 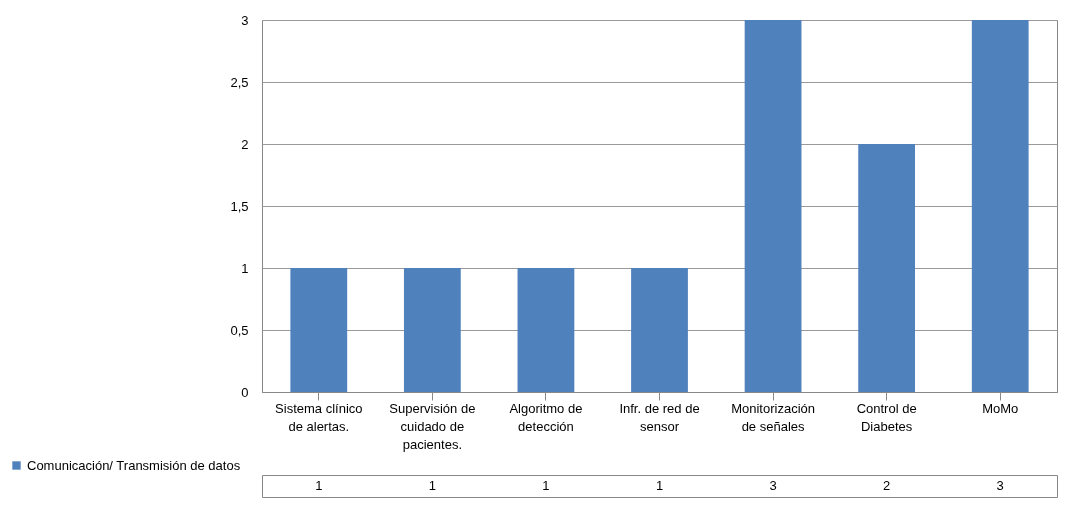 I want to click on y-tick-label: 3, so click(x=245, y=20).